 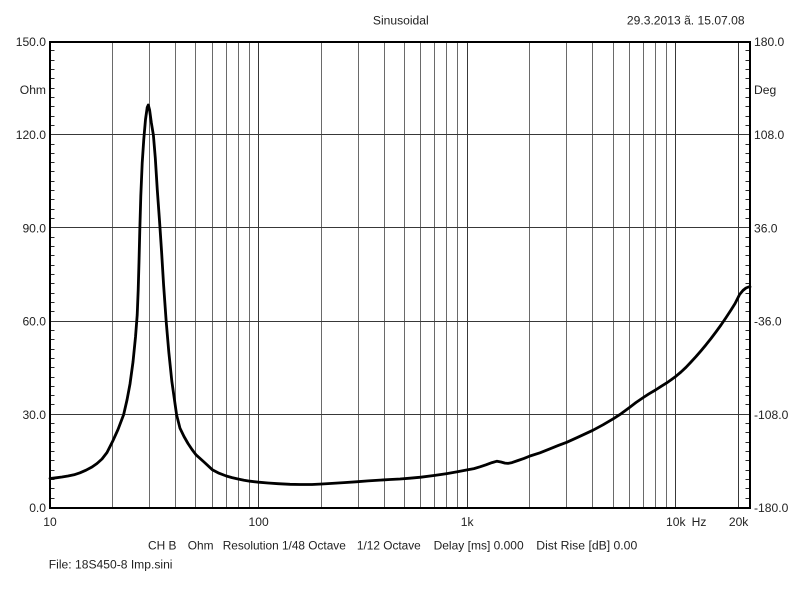 I want to click on svg-text: 120.0, so click(x=31, y=135).